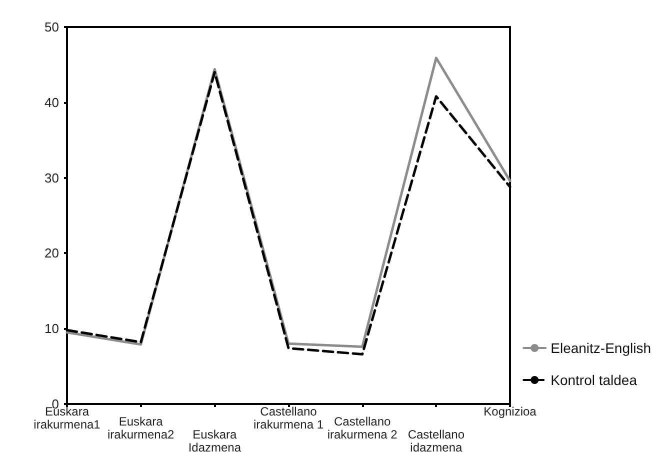 This screenshot has height=470, width=666. I want to click on y-tick-label: 50, so click(51, 27).